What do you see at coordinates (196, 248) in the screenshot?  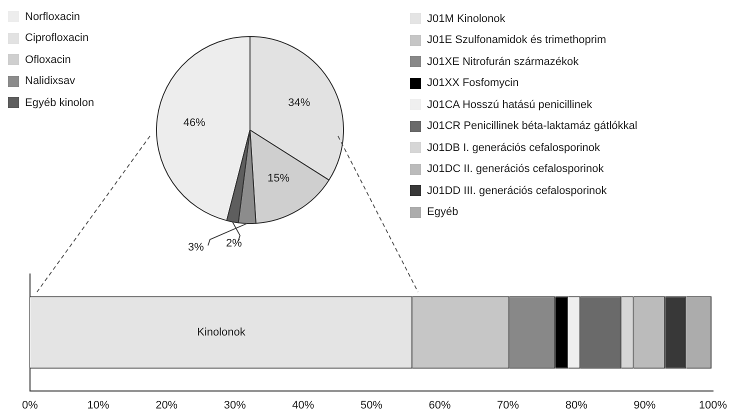 I see `data-label: 3%` at bounding box center [196, 248].